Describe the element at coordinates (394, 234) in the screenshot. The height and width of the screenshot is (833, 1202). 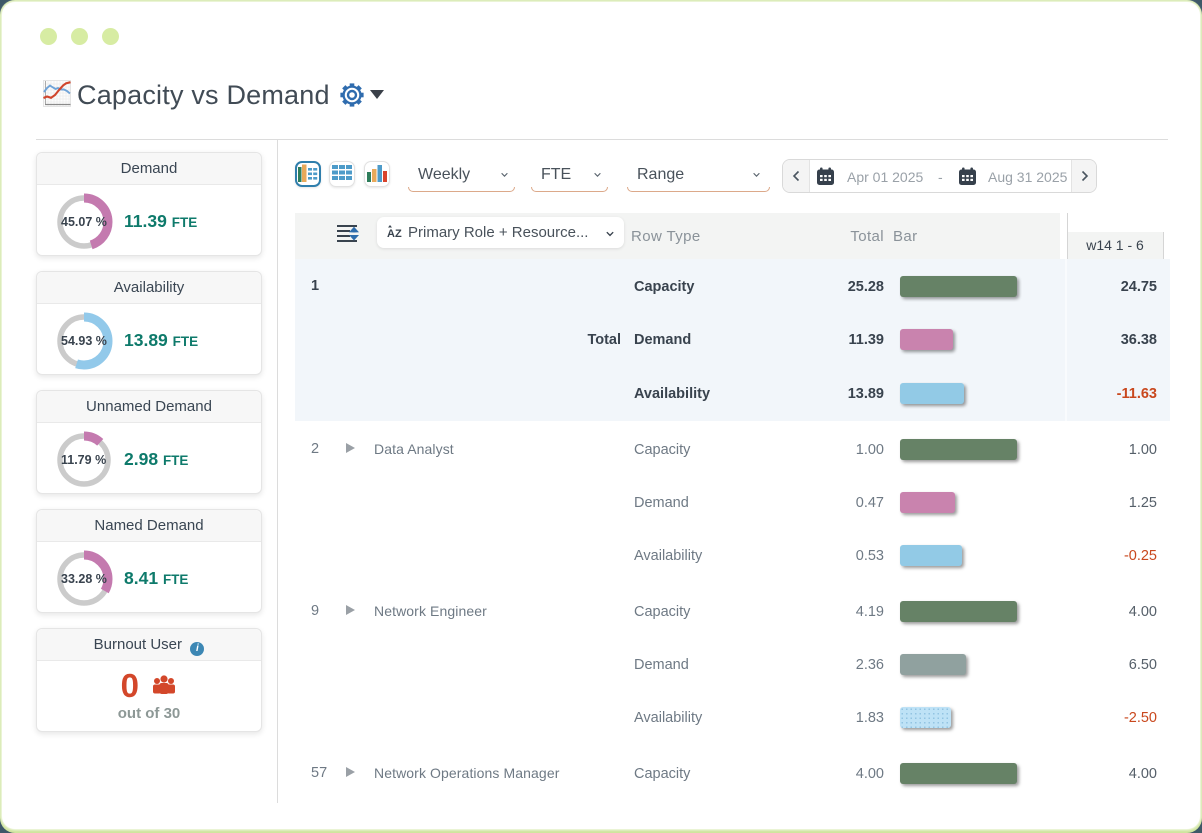
I see `svg-text: AZ` at that location.